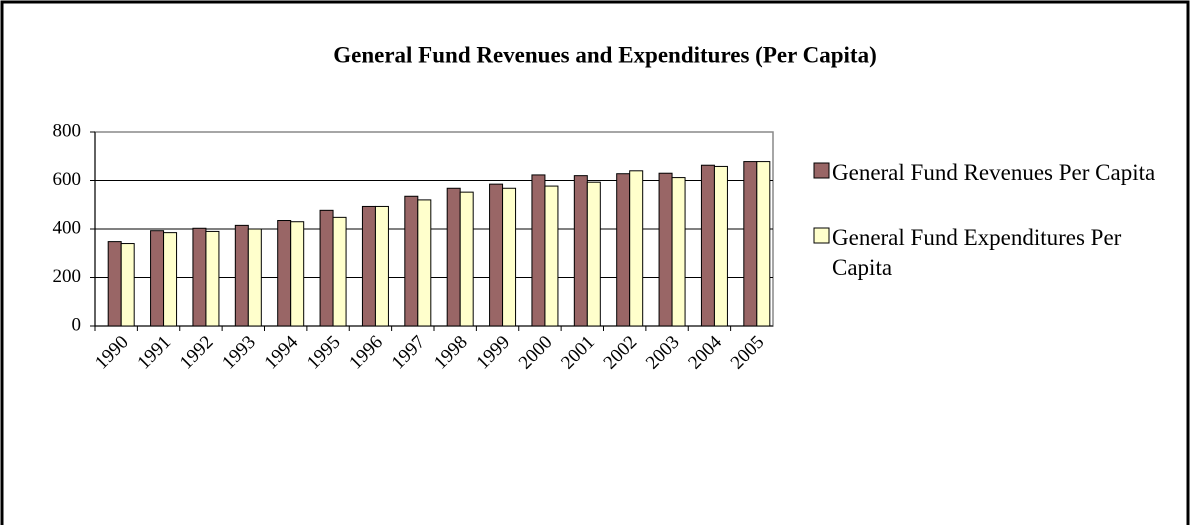 Image resolution: width=1190 pixels, height=525 pixels. What do you see at coordinates (748, 353) in the screenshot?
I see `x-tick-label: 2005` at bounding box center [748, 353].